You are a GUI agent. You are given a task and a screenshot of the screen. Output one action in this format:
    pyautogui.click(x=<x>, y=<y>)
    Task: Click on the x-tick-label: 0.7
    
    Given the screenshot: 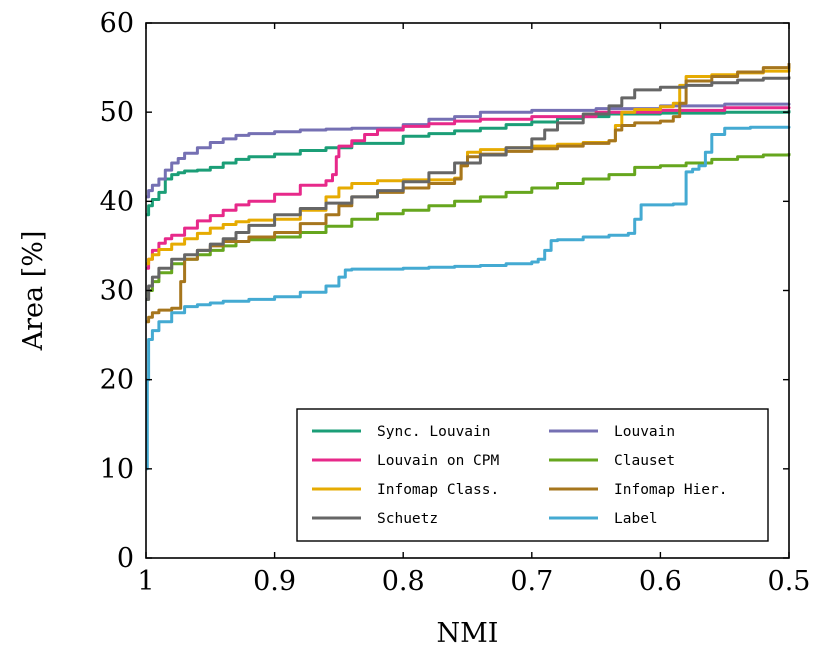 What is the action you would take?
    pyautogui.click(x=531, y=581)
    